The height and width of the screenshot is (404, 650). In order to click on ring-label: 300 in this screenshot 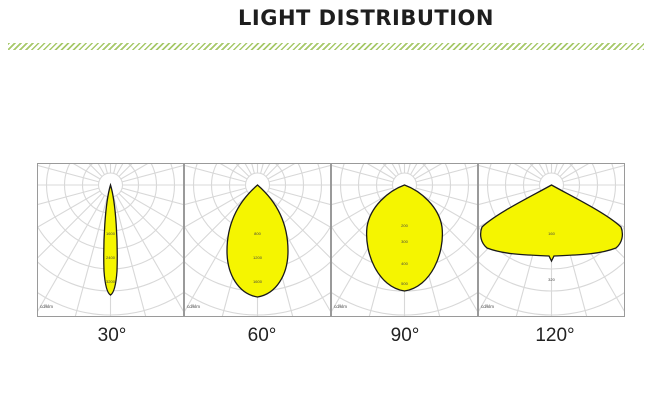, I will do `click(404, 241)`.